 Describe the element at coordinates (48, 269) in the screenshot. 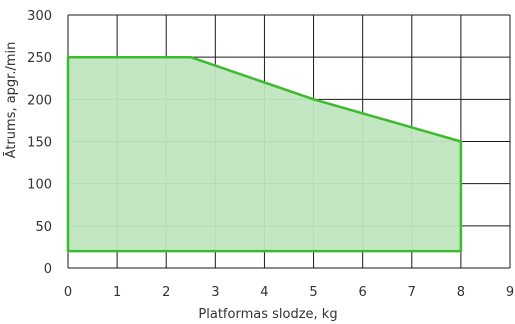

I see `y-tick-label: 0` at that location.